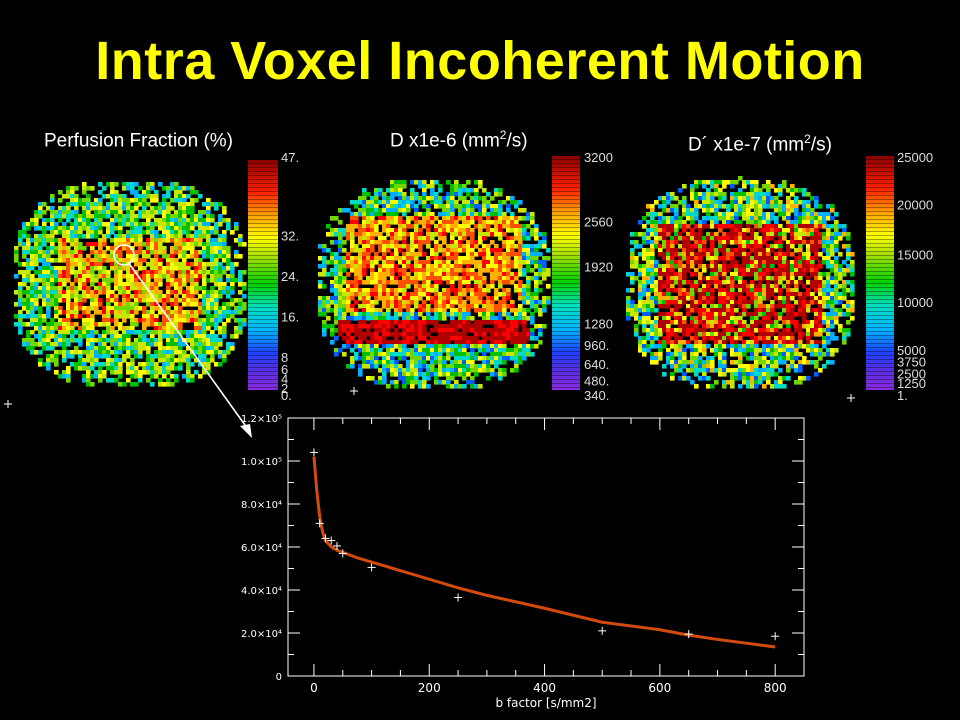 This screenshot has height=720, width=960. I want to click on colorbar-label: 47., so click(290, 157).